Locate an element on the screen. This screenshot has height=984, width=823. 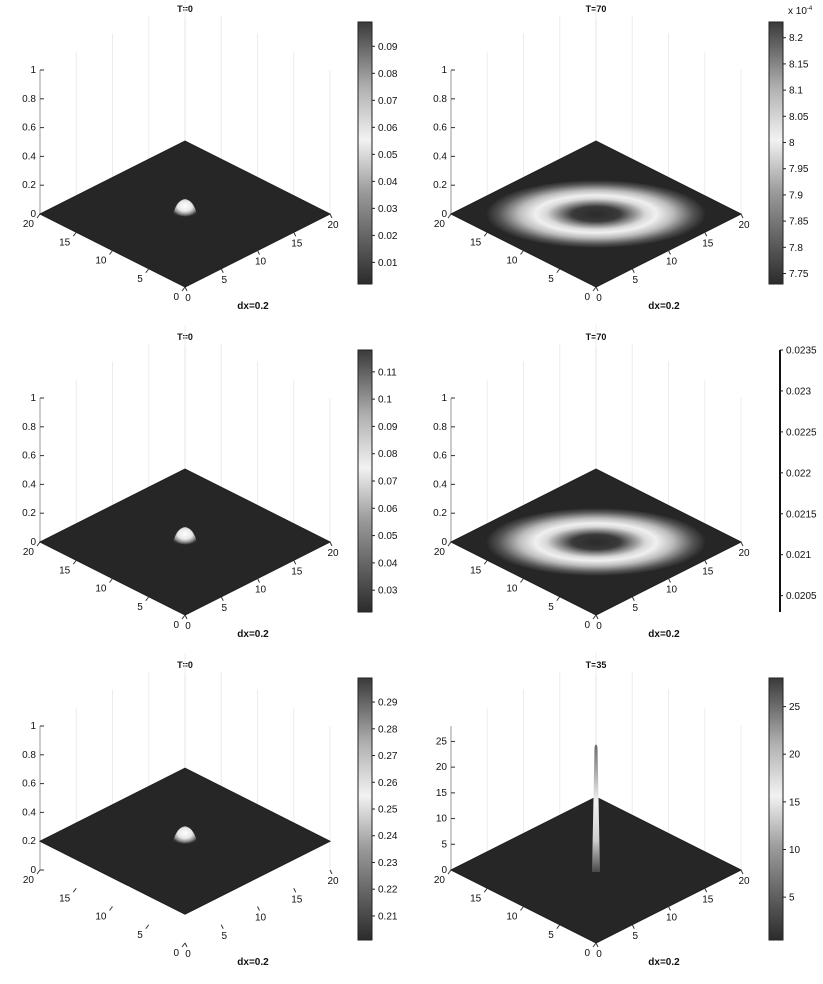
colorbar-tick-label: 20 is located at coordinates (795, 755).